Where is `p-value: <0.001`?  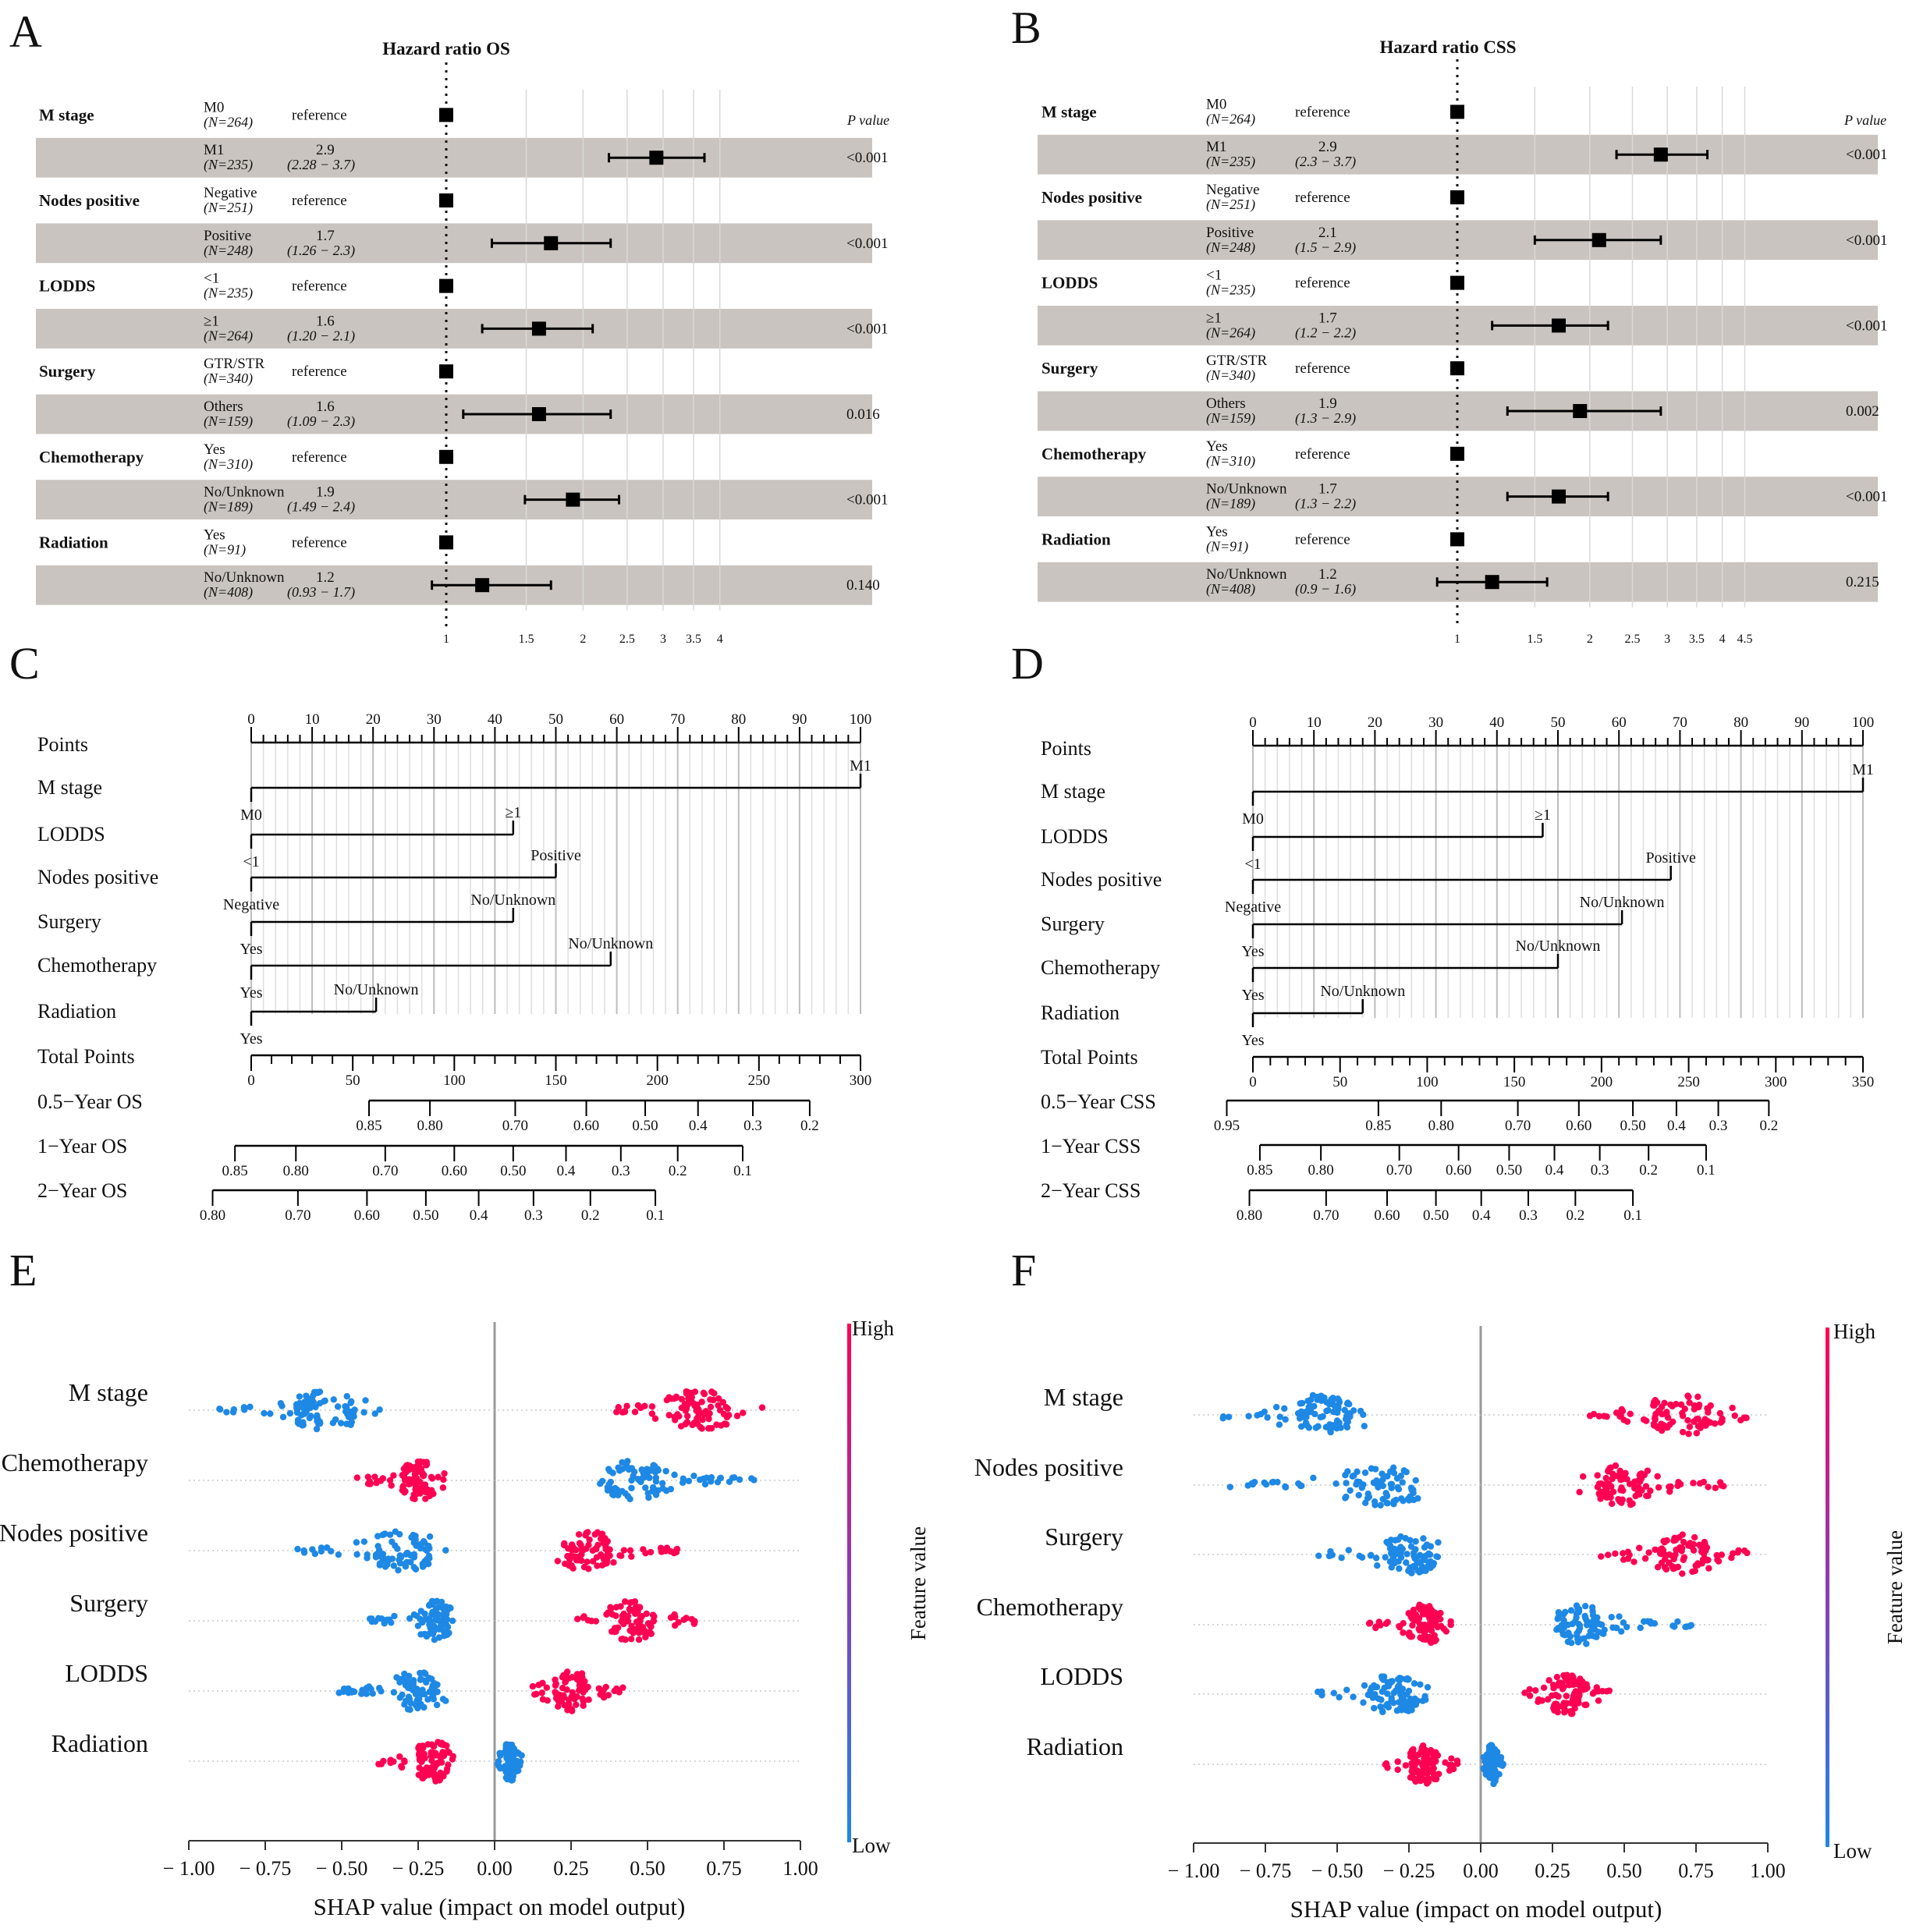
p-value: <0.001 is located at coordinates (867, 244).